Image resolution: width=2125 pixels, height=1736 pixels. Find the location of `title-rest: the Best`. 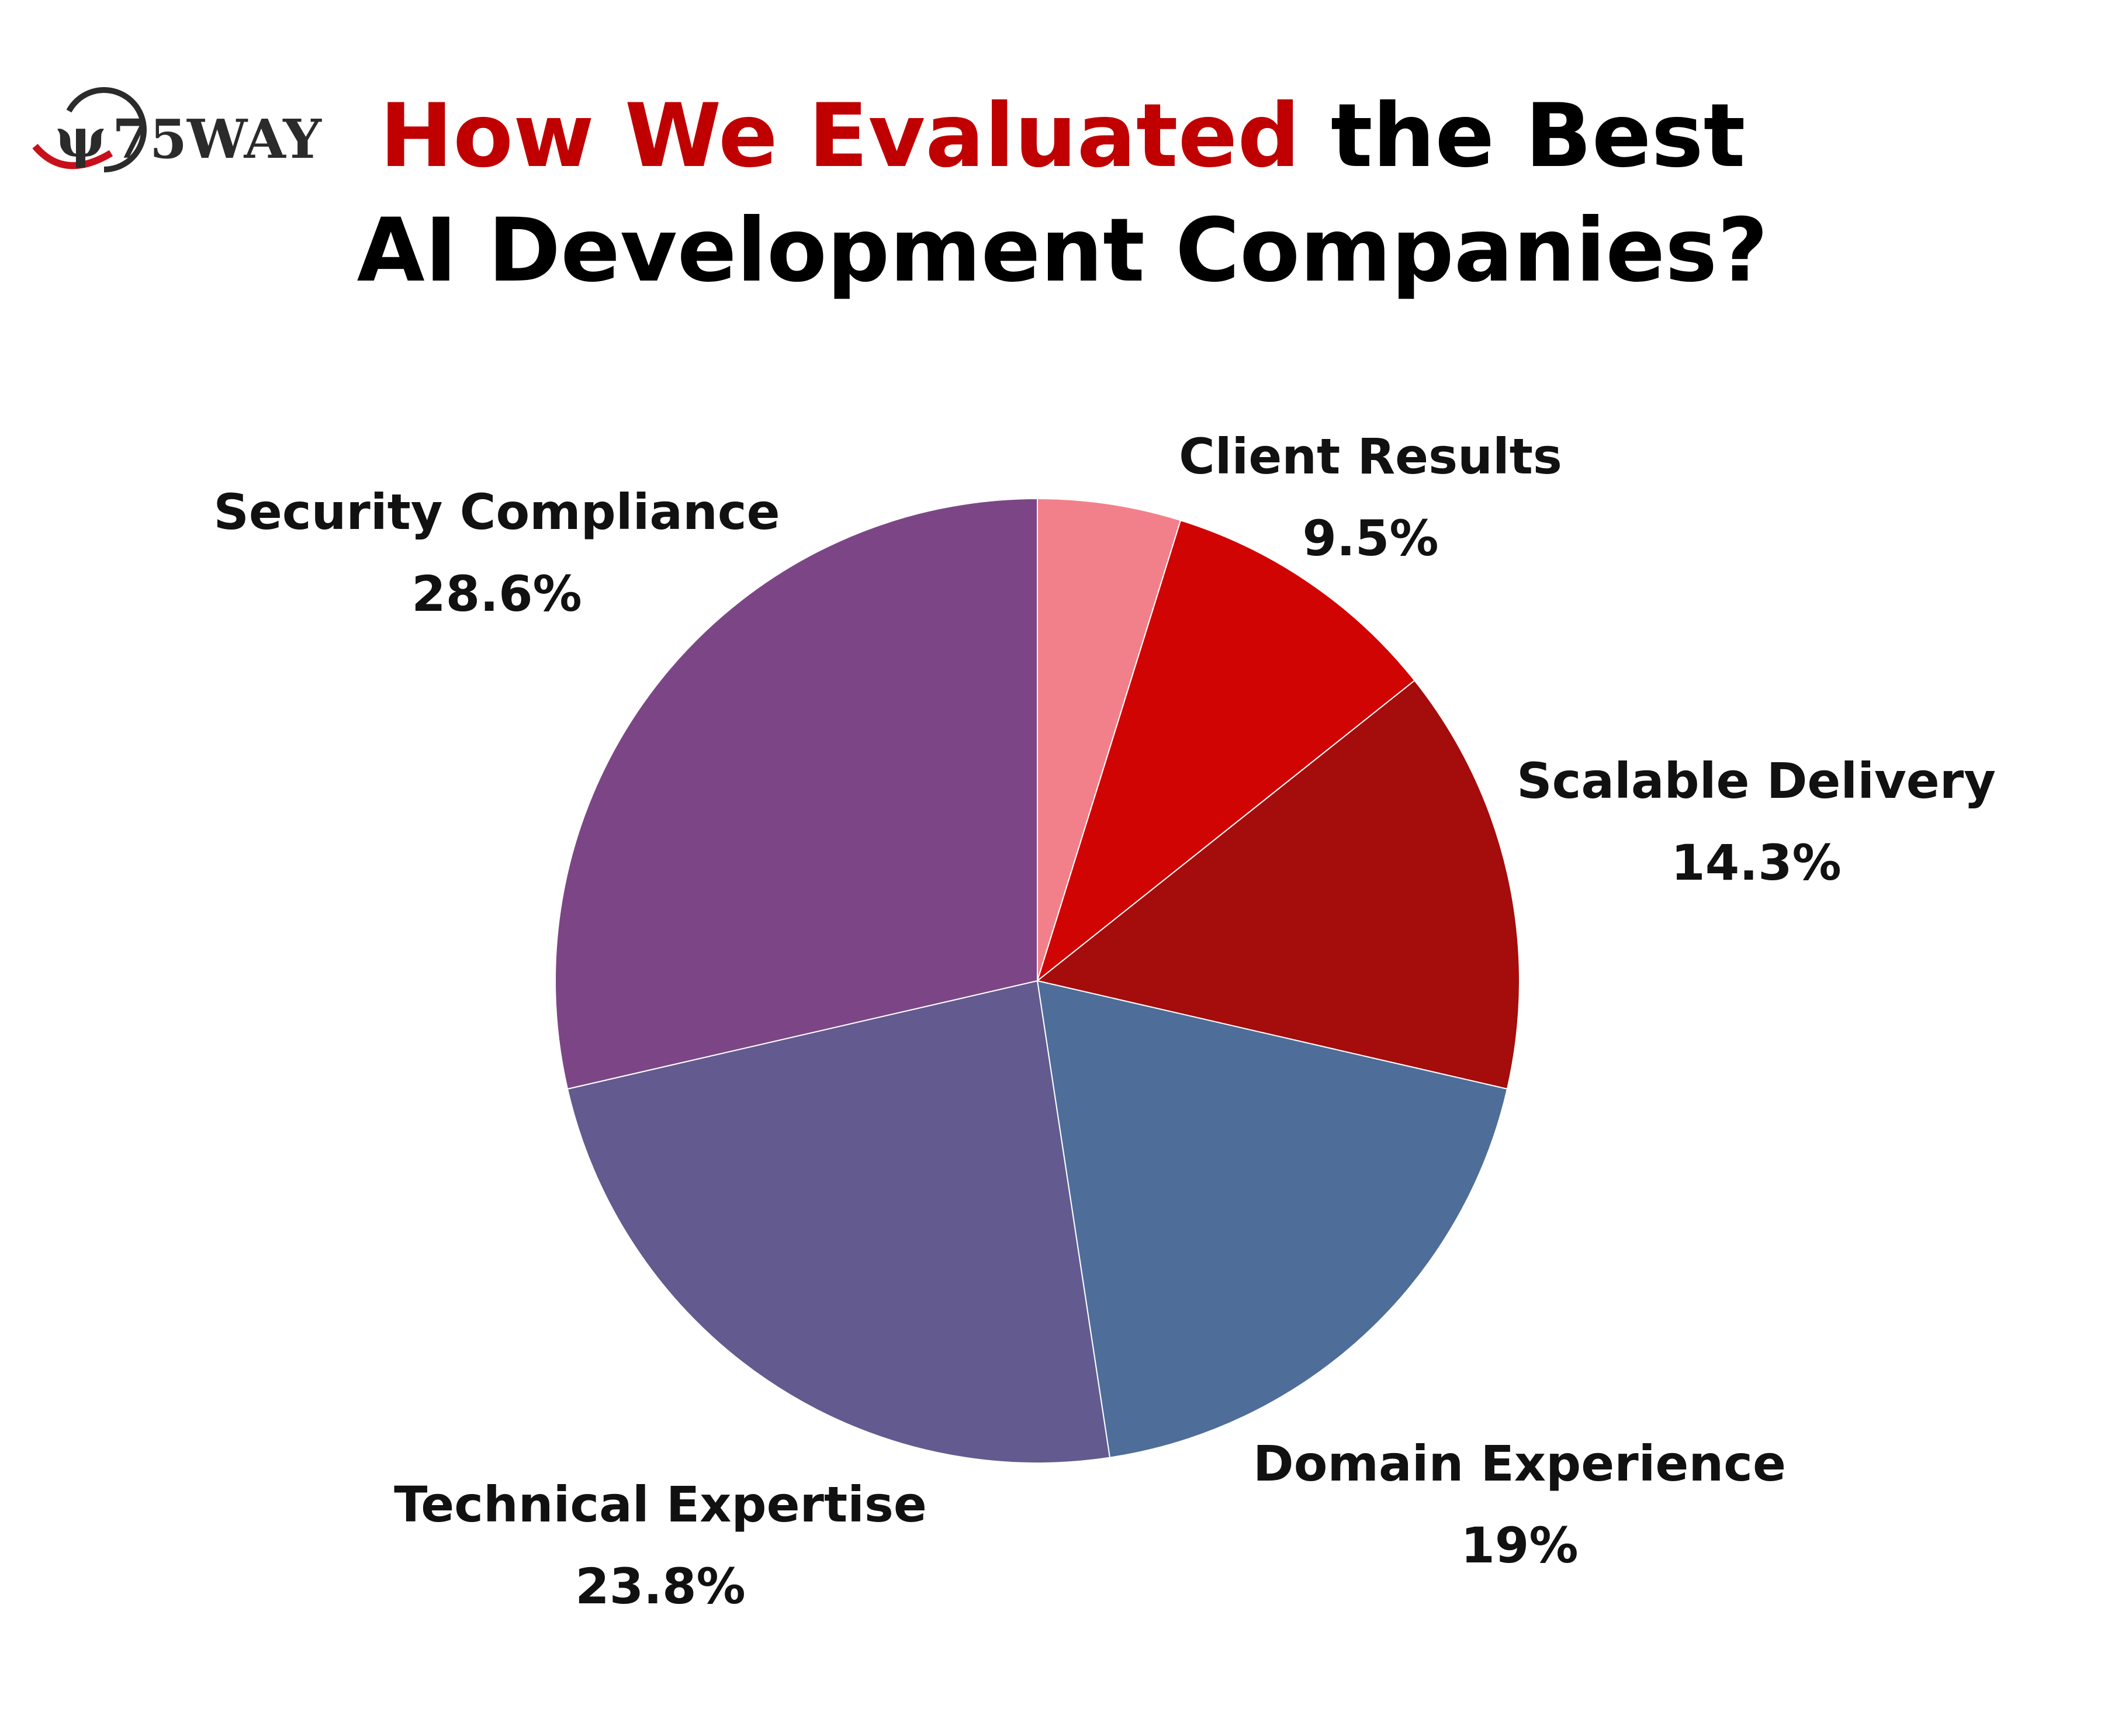

title-rest: the Best is located at coordinates (1523, 136).